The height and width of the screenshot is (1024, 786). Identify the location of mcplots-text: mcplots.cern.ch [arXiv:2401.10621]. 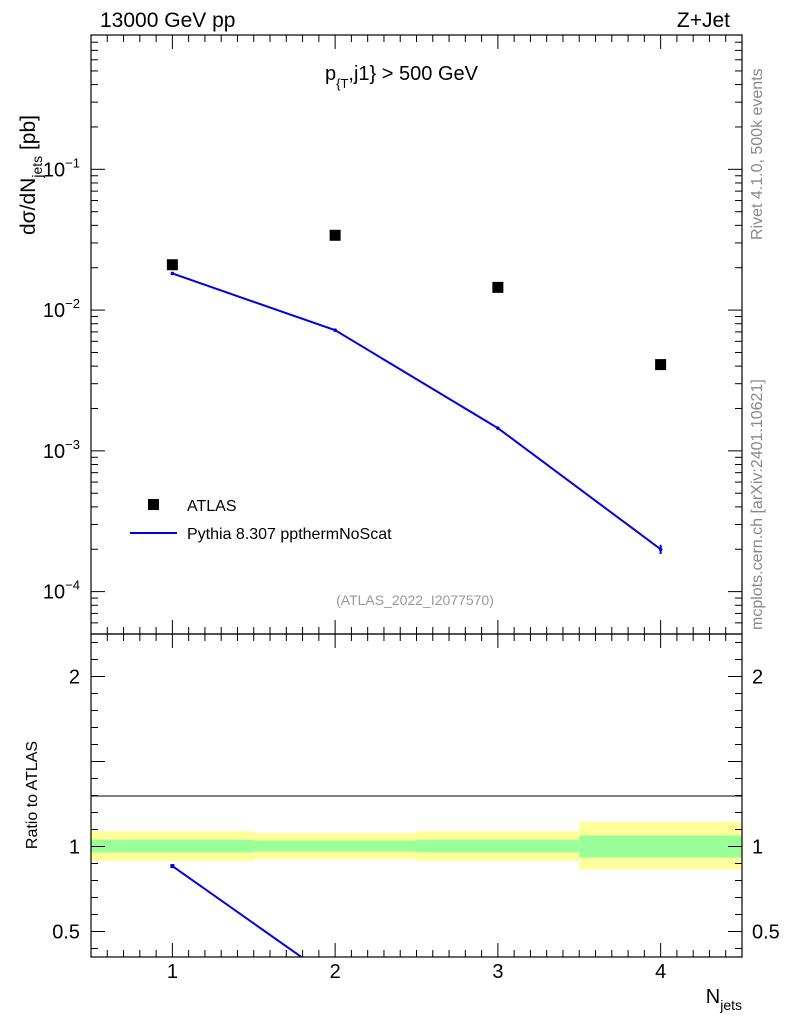
(757, 504).